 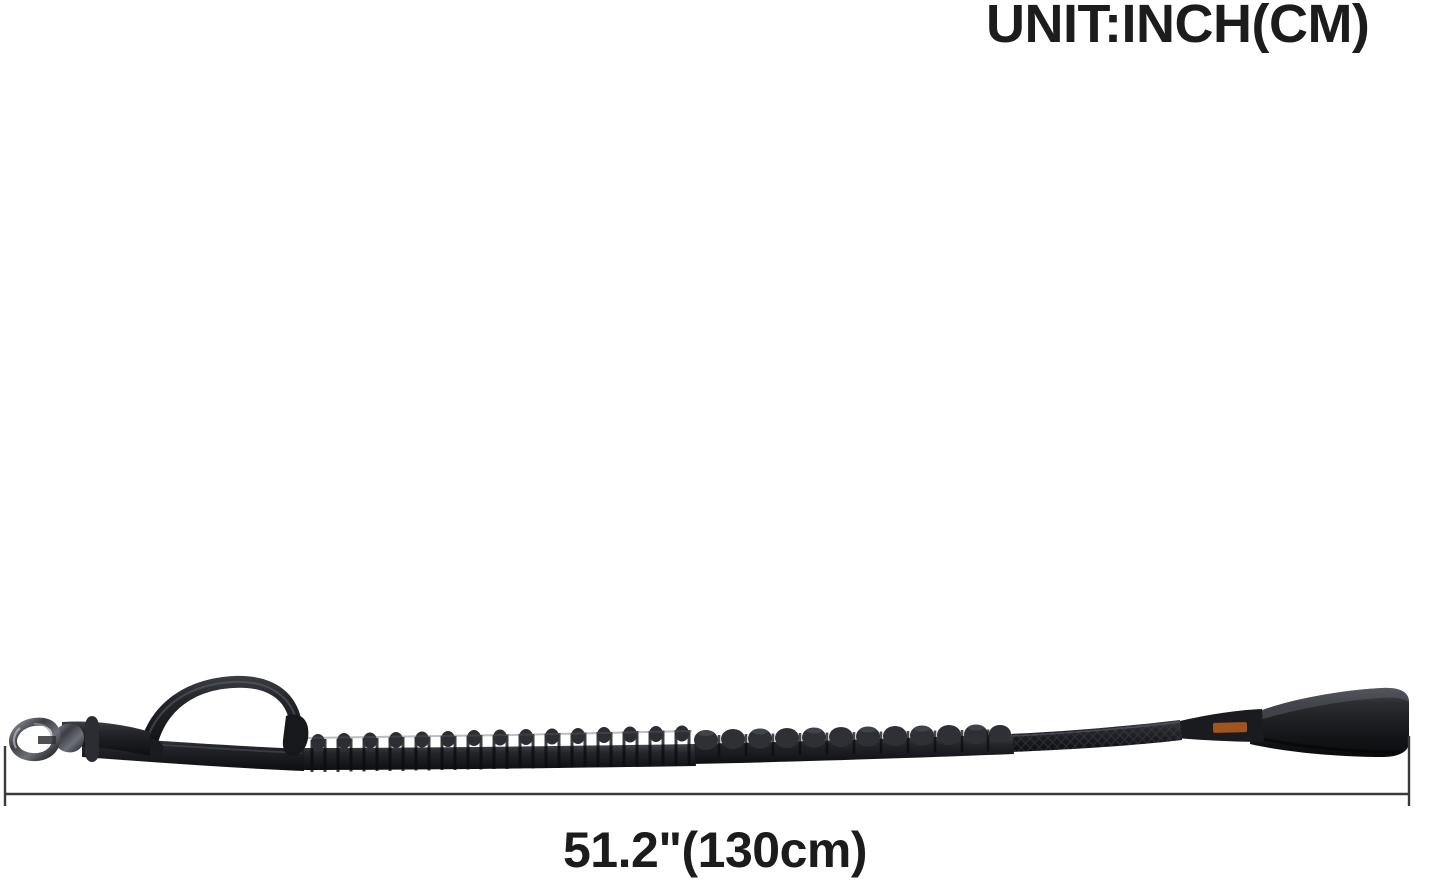 I want to click on bungee-coil-section, so click(x=498, y=748).